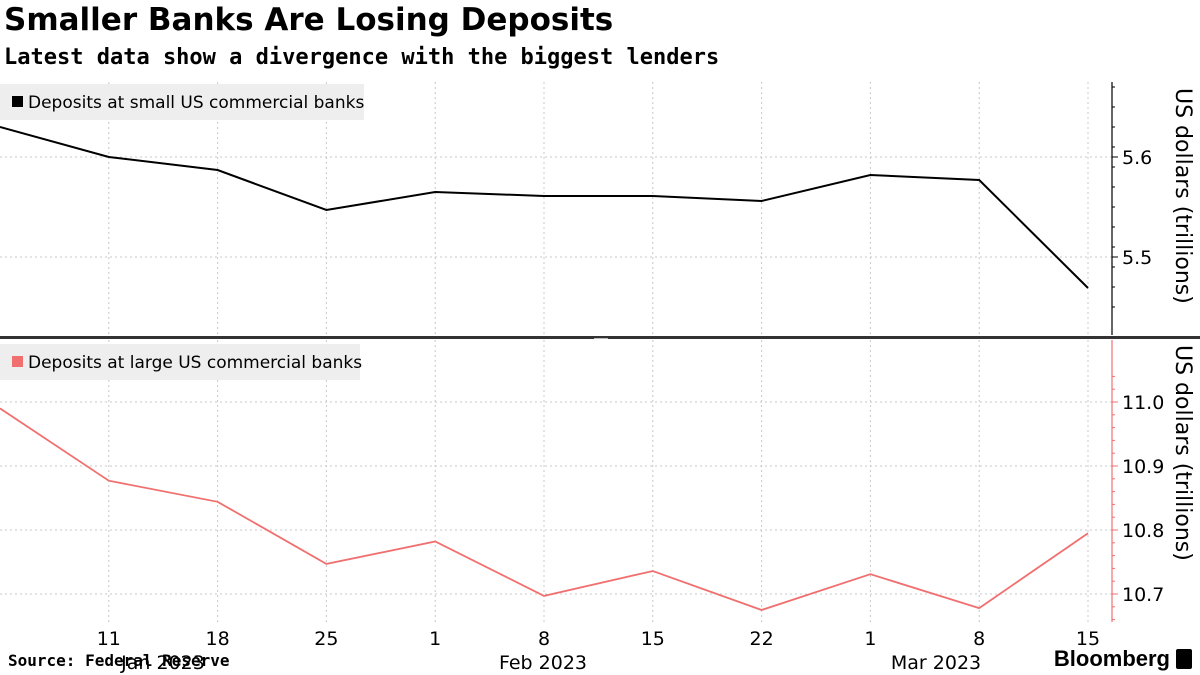  I want to click on x-month-label: Mar 2023, so click(936, 663).